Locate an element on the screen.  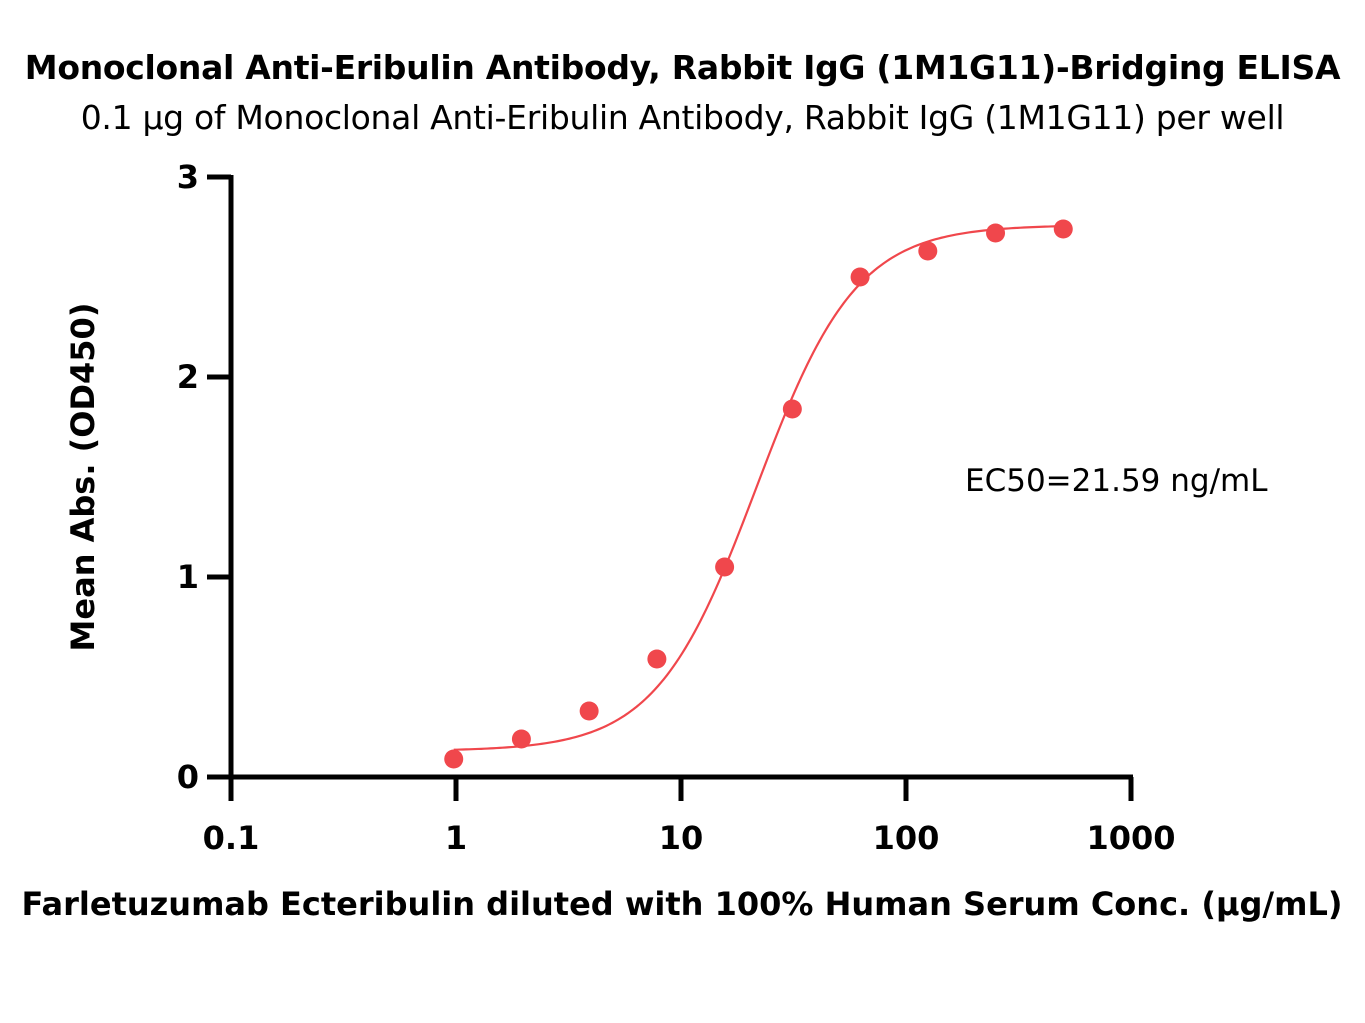
y-axis-label: Mean Abs. (OD450) is located at coordinates (83, 477).